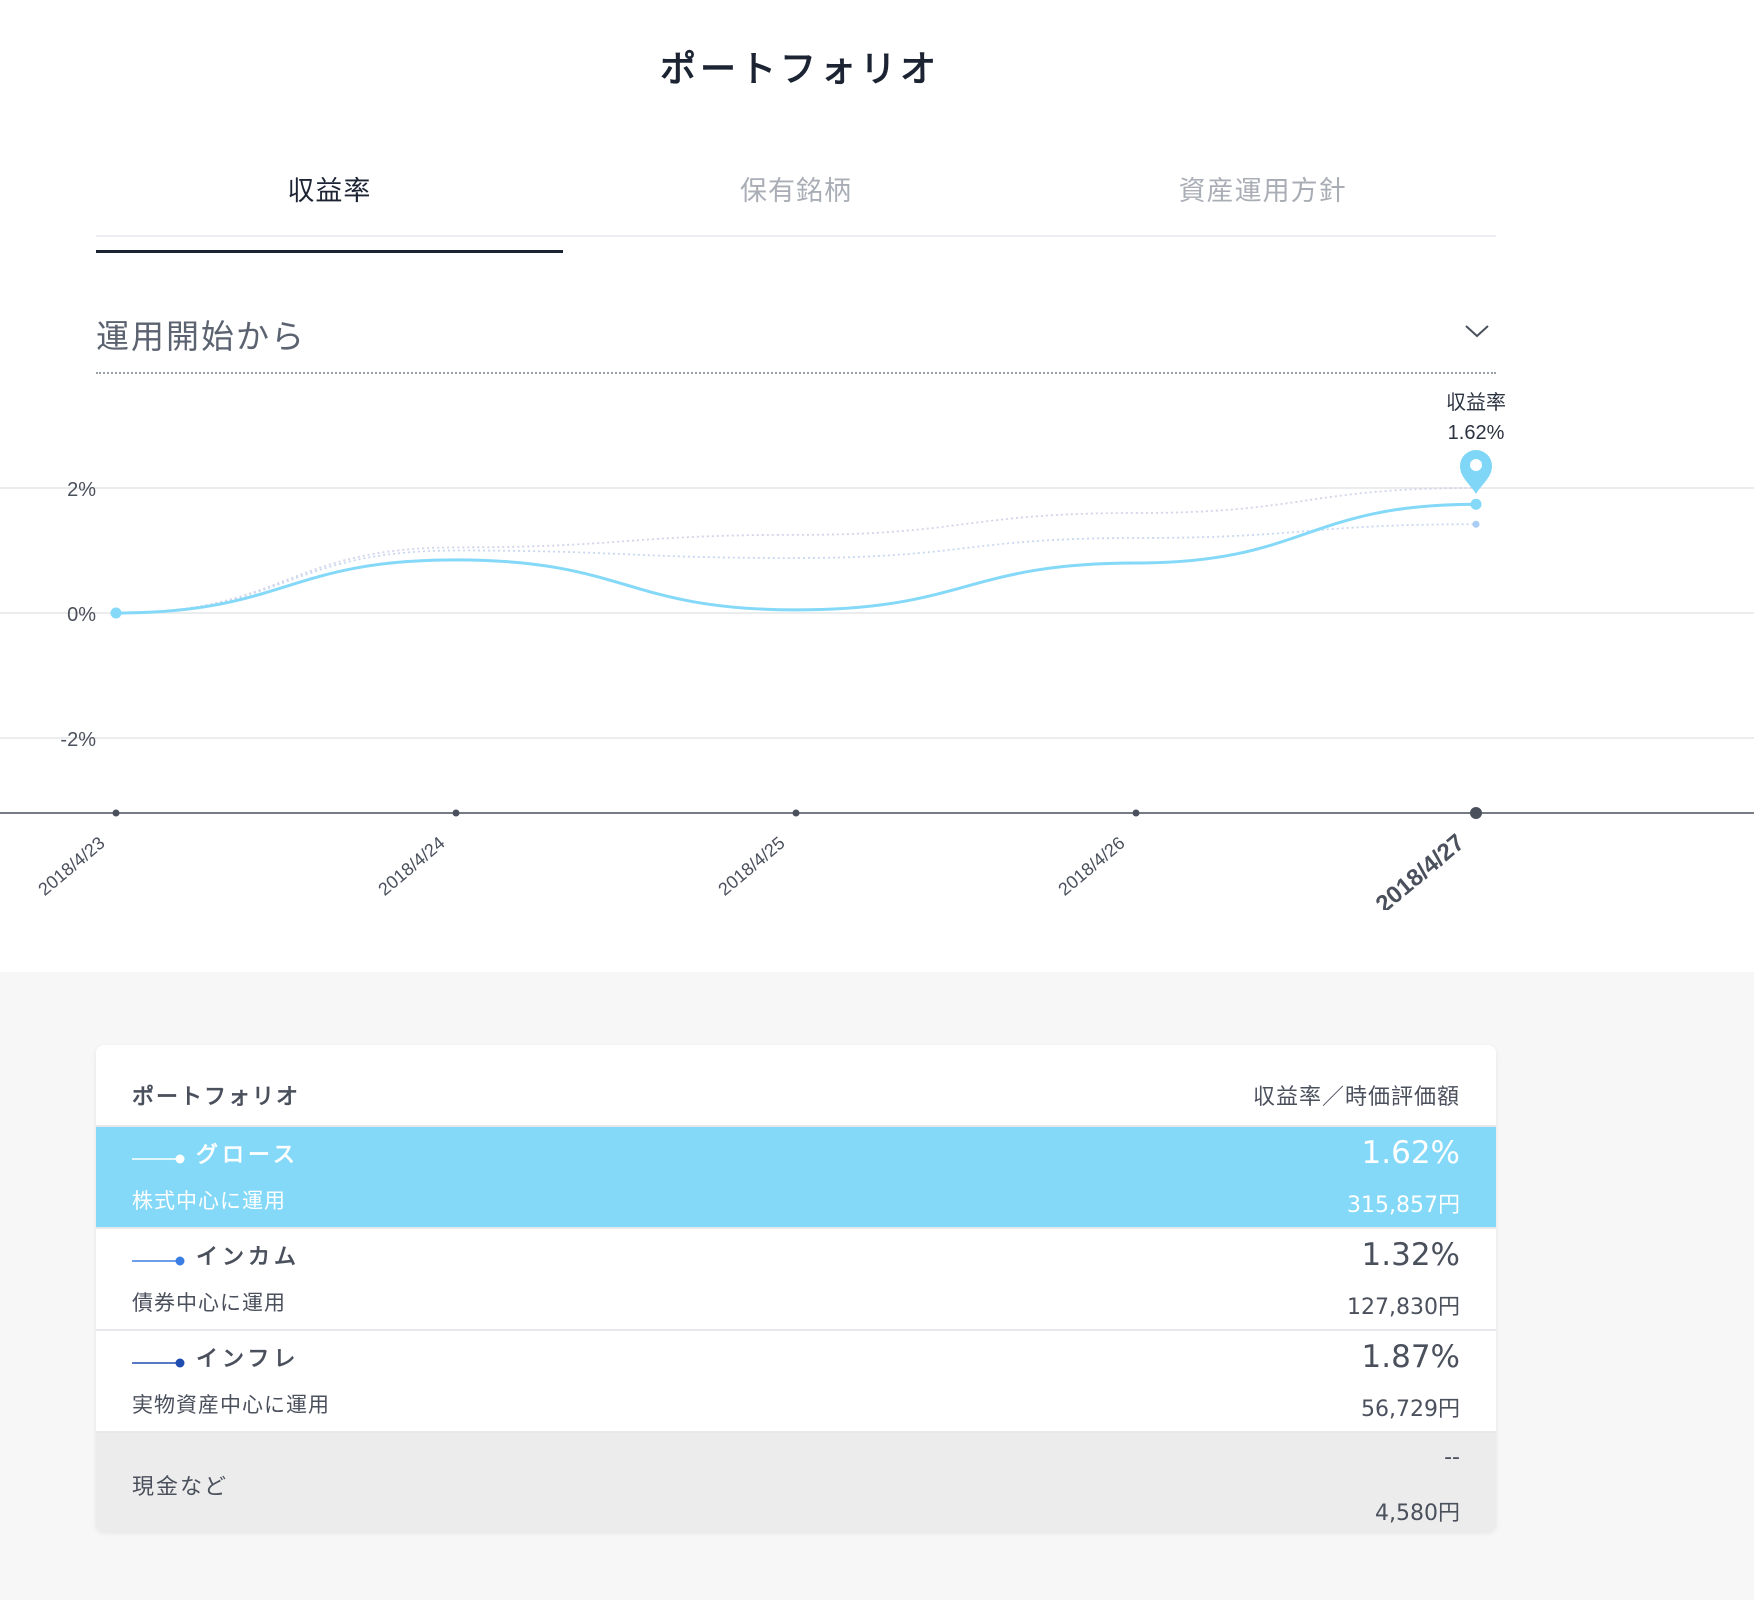  I want to click on period-select: 運用開始から, so click(796, 342).